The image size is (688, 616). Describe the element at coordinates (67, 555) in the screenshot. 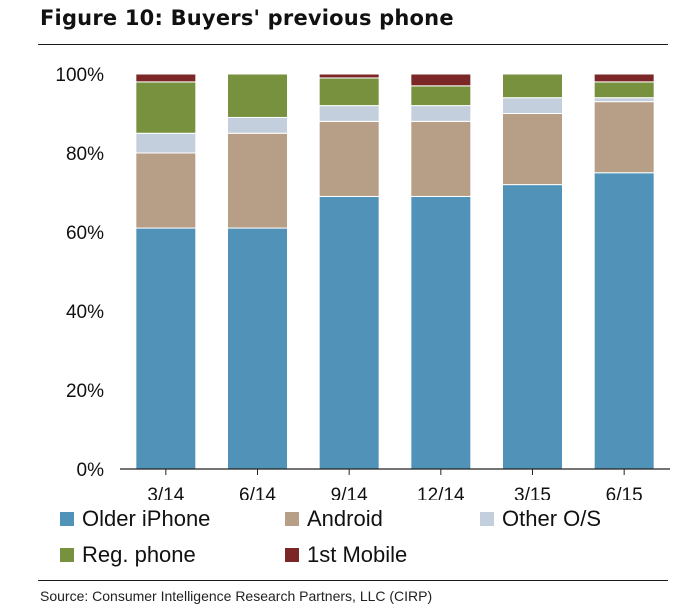

I see `legend-swatch-reg-phone` at that location.